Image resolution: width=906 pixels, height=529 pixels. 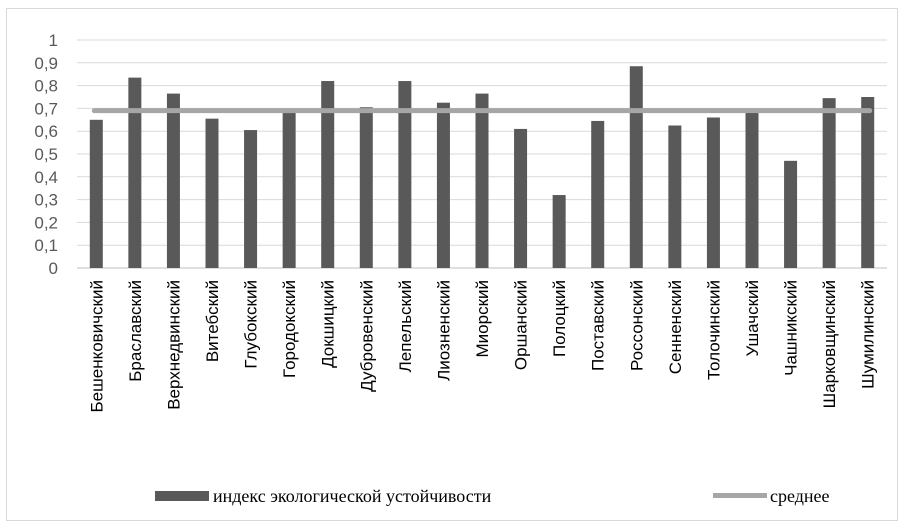 What do you see at coordinates (46, 245) in the screenshot?
I see `y-tick-label: 0,1` at bounding box center [46, 245].